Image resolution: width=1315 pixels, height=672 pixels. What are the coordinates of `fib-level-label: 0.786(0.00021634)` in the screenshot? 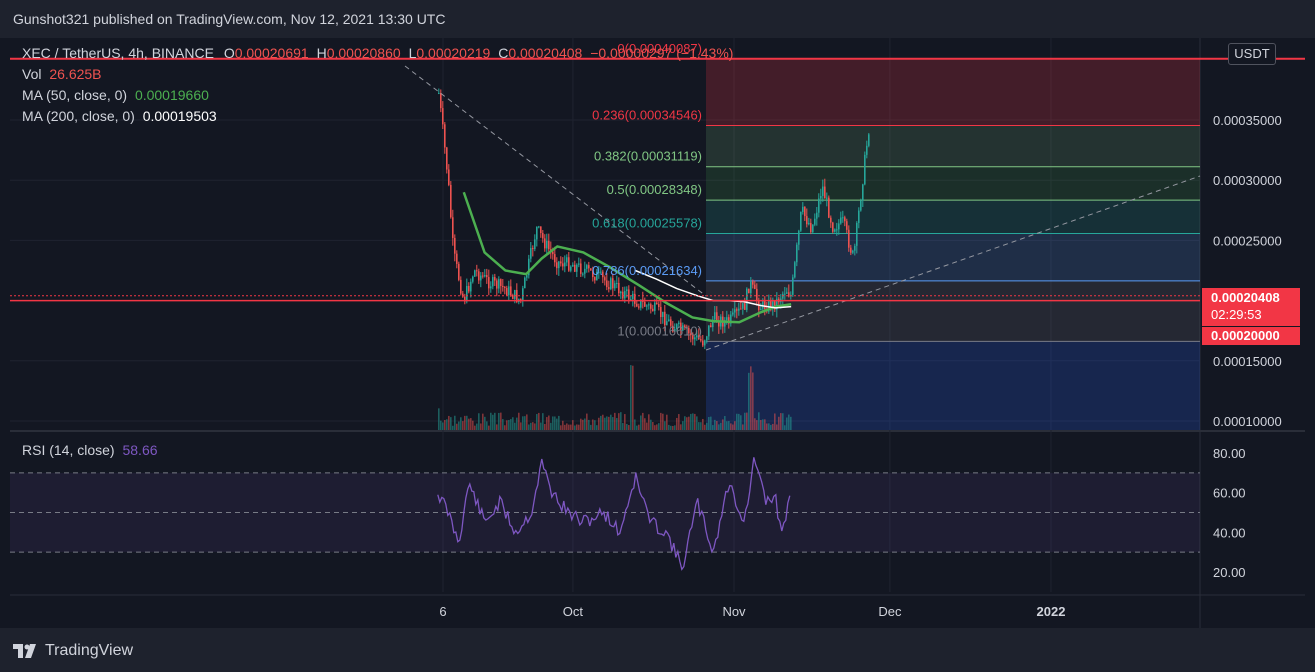 It's located at (647, 270).